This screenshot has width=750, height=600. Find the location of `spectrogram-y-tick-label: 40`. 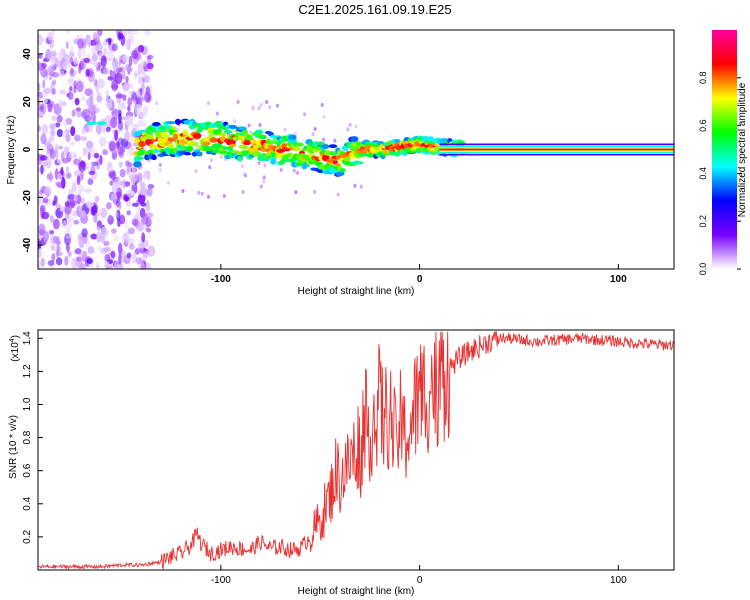

spectrogram-y-tick-label: 40 is located at coordinates (27, 54).